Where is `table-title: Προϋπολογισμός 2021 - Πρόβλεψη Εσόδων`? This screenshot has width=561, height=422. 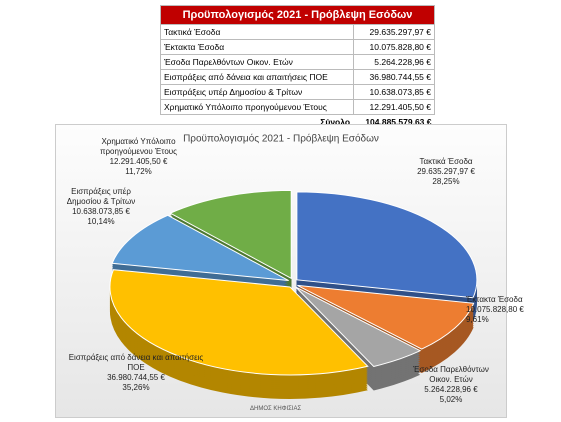 table-title: Προϋπολογισμός 2021 - Πρόβλεψη Εσόδων is located at coordinates (297, 15).